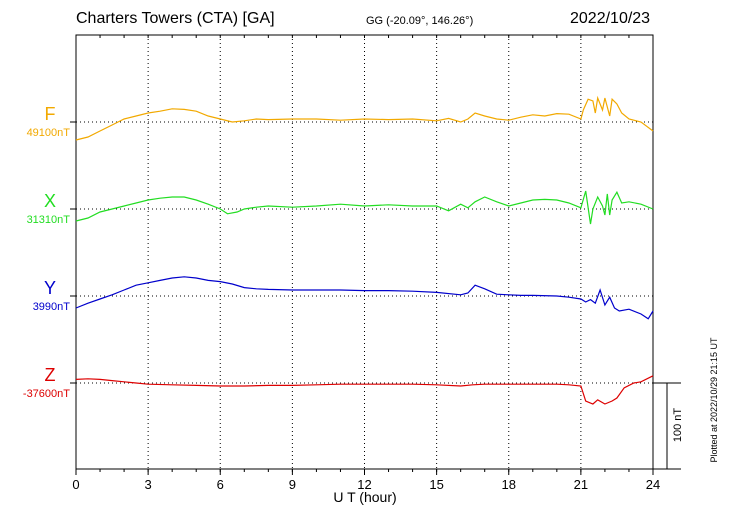 The image size is (730, 520). Describe the element at coordinates (364, 207) in the screenshot. I see `series-line-x` at that location.